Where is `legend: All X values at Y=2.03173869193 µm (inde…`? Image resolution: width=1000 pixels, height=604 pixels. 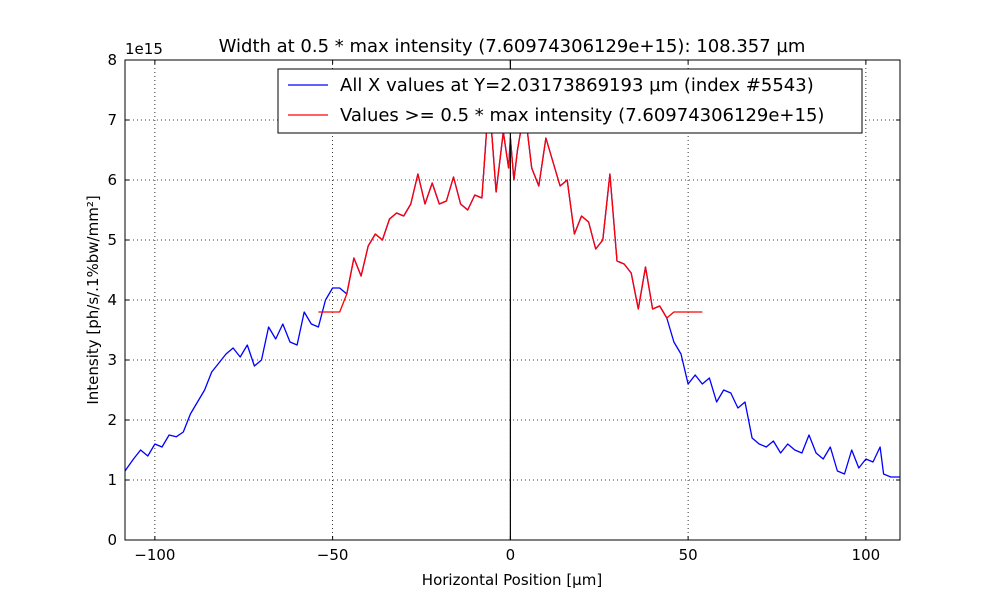
legend: All X values at Y=2.03173869193 µm (inde… is located at coordinates (570, 101).